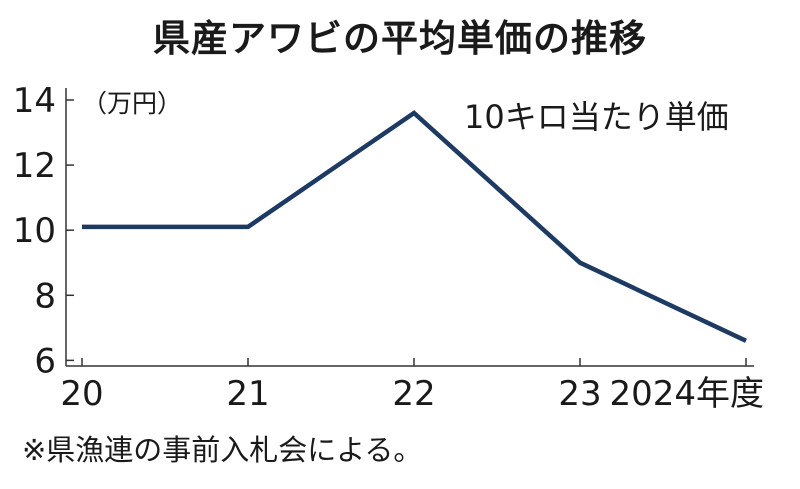 The height and width of the screenshot is (489, 800). I want to click on x-tick-label: 22, so click(413, 394).